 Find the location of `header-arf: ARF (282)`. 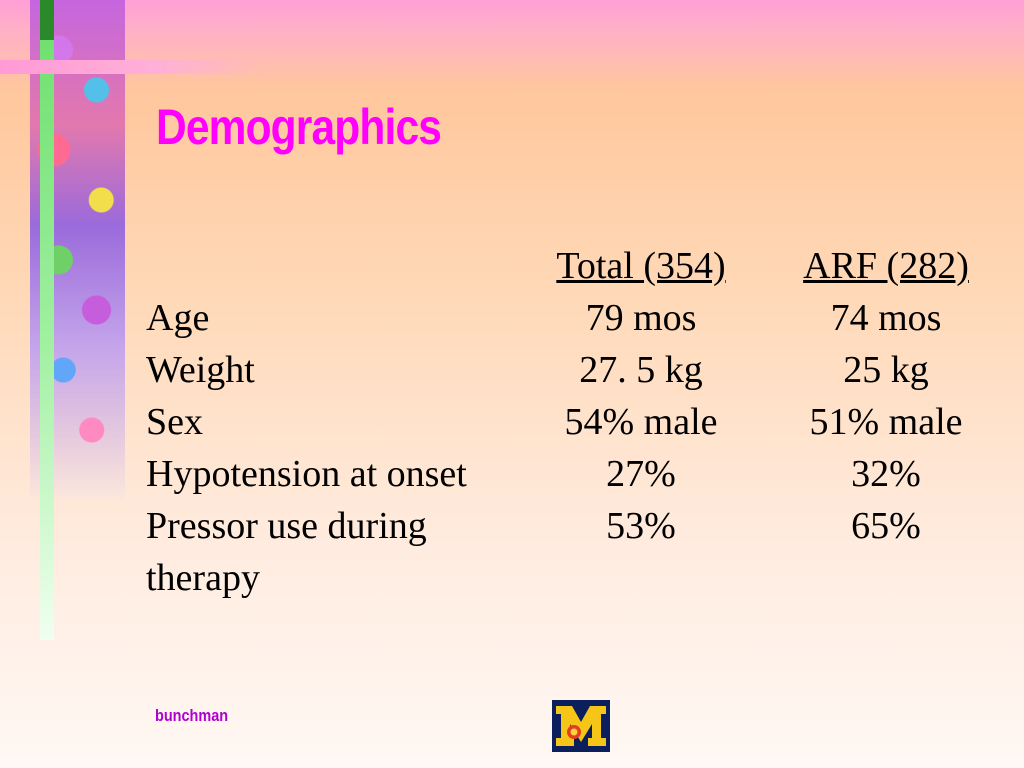

header-arf: ARF (282) is located at coordinates (886, 266).